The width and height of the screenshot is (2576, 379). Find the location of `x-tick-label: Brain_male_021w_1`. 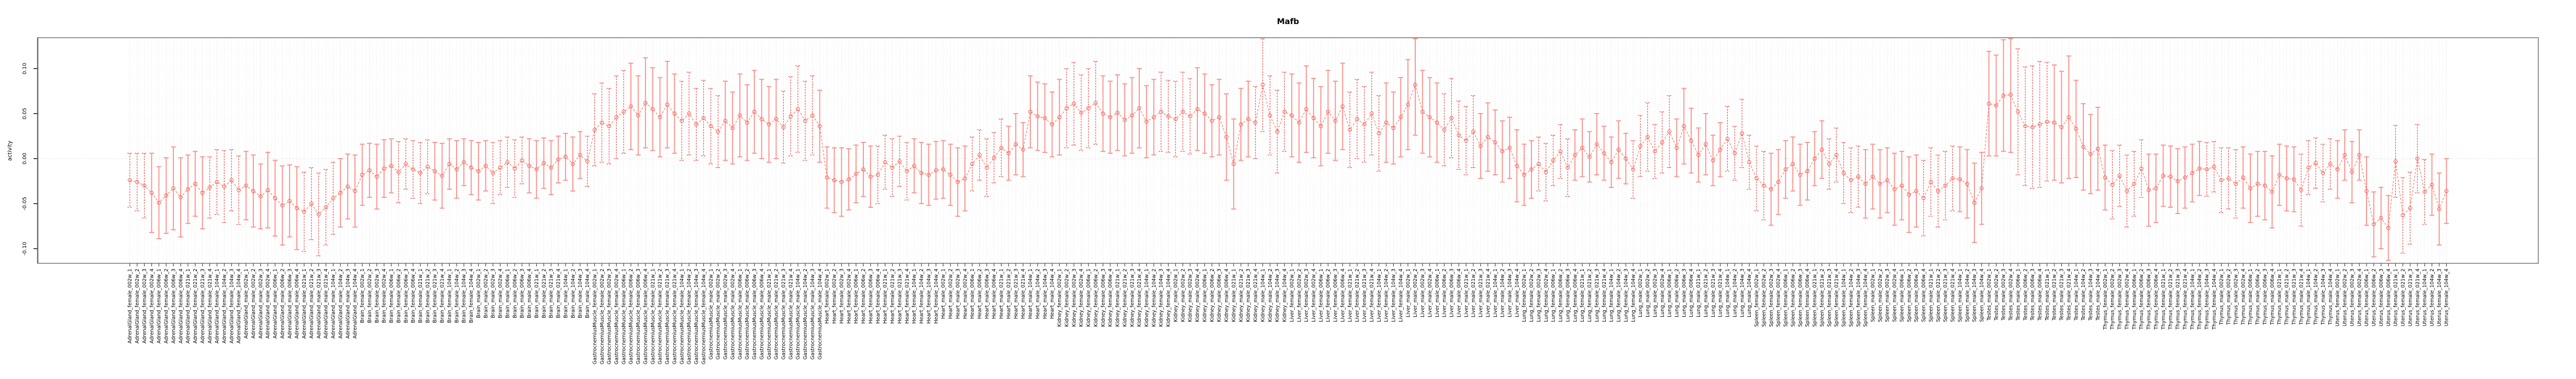

x-tick-label: Brain_male_021w_1 is located at coordinates (537, 293).